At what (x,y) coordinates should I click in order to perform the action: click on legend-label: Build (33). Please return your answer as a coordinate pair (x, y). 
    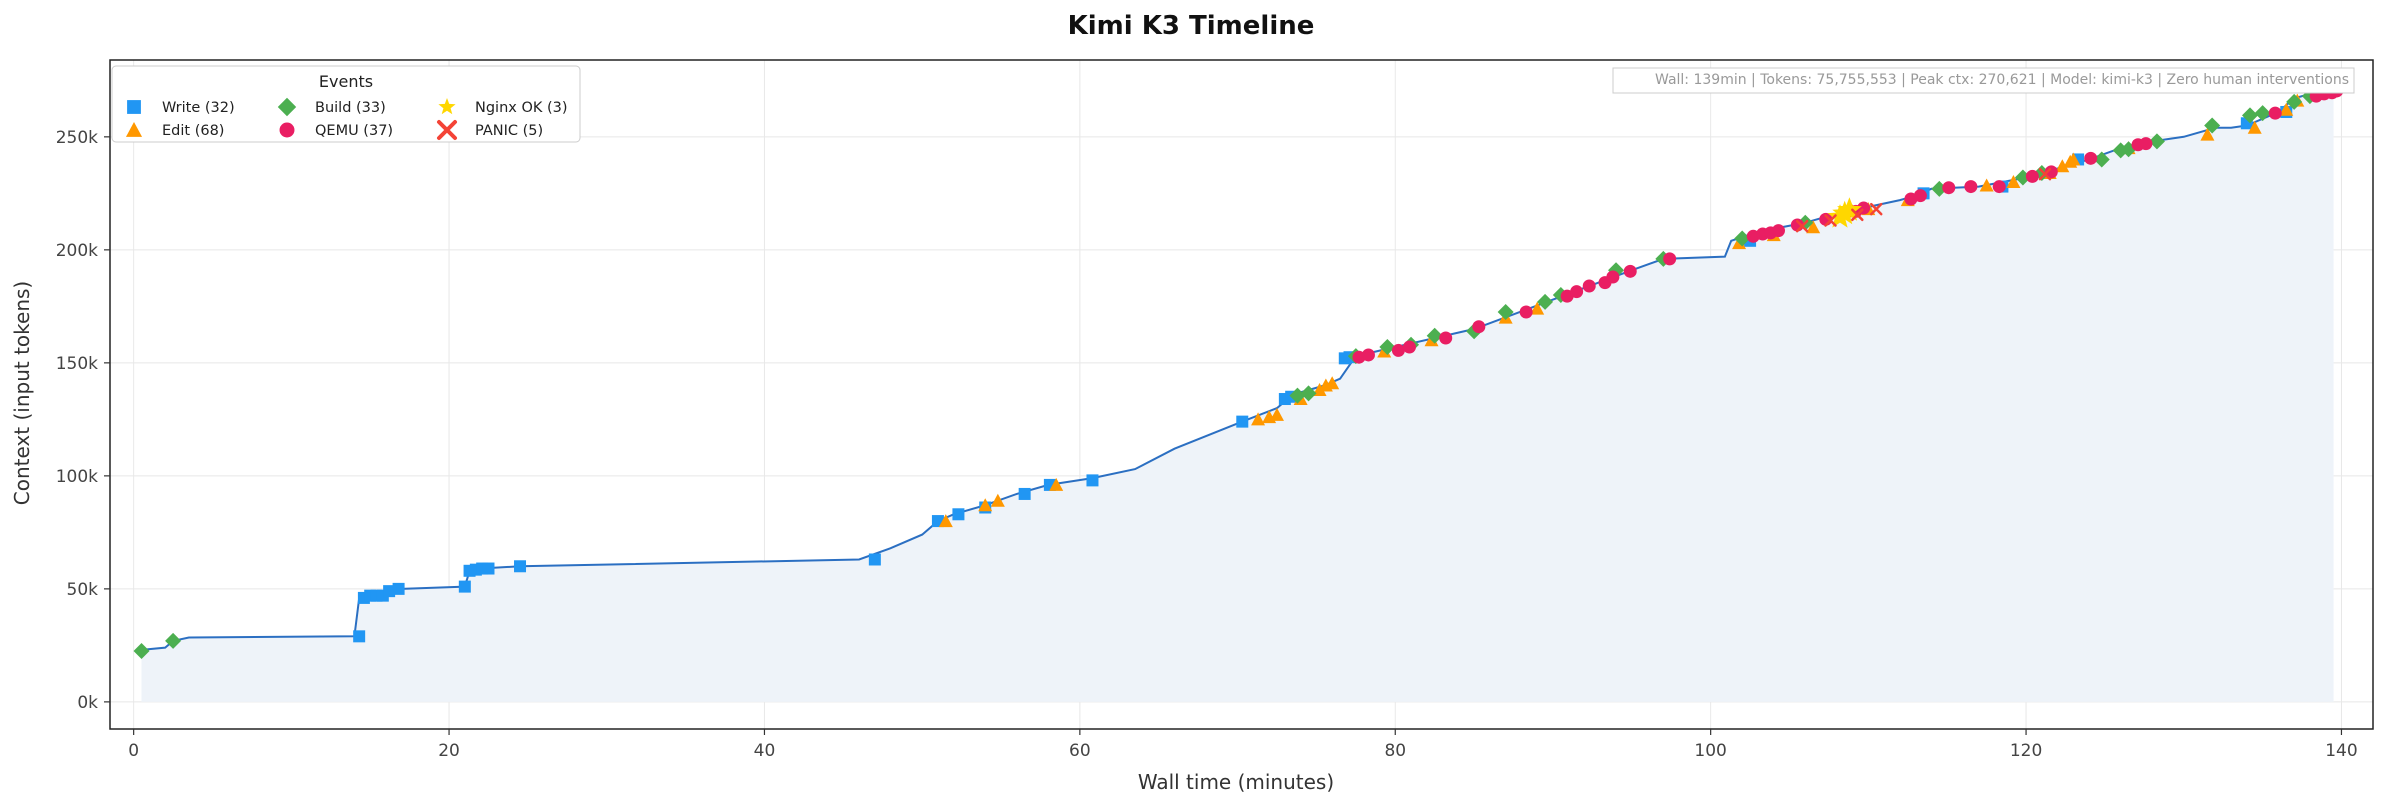
    Looking at the image, I should click on (350, 108).